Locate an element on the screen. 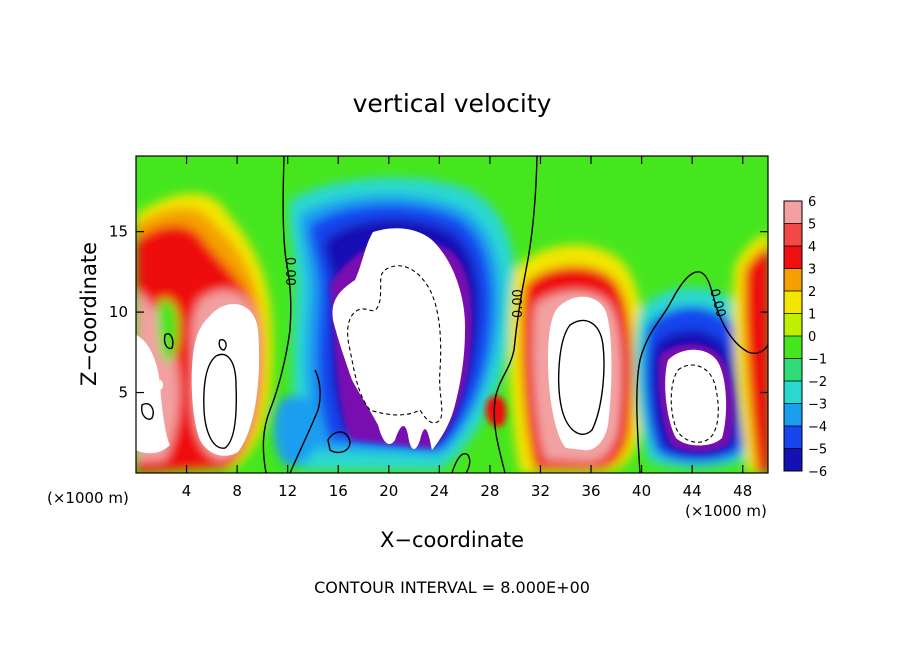 Image resolution: width=904 pixels, height=654 pixels. y-tick-label: 15 is located at coordinates (118, 232).